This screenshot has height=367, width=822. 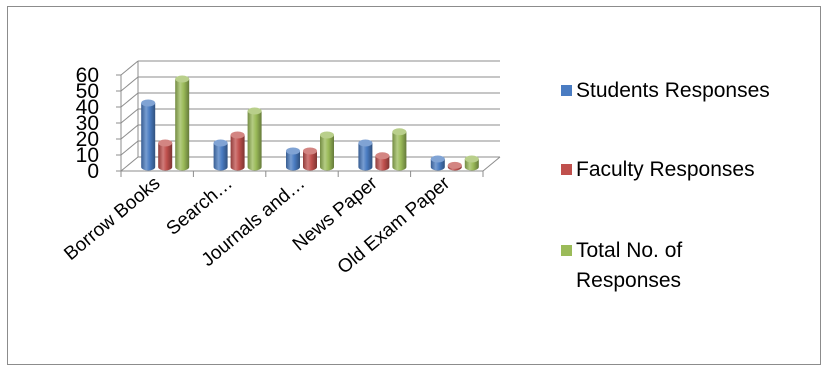 I want to click on y-tick-label-2: 20, so click(x=87, y=139).